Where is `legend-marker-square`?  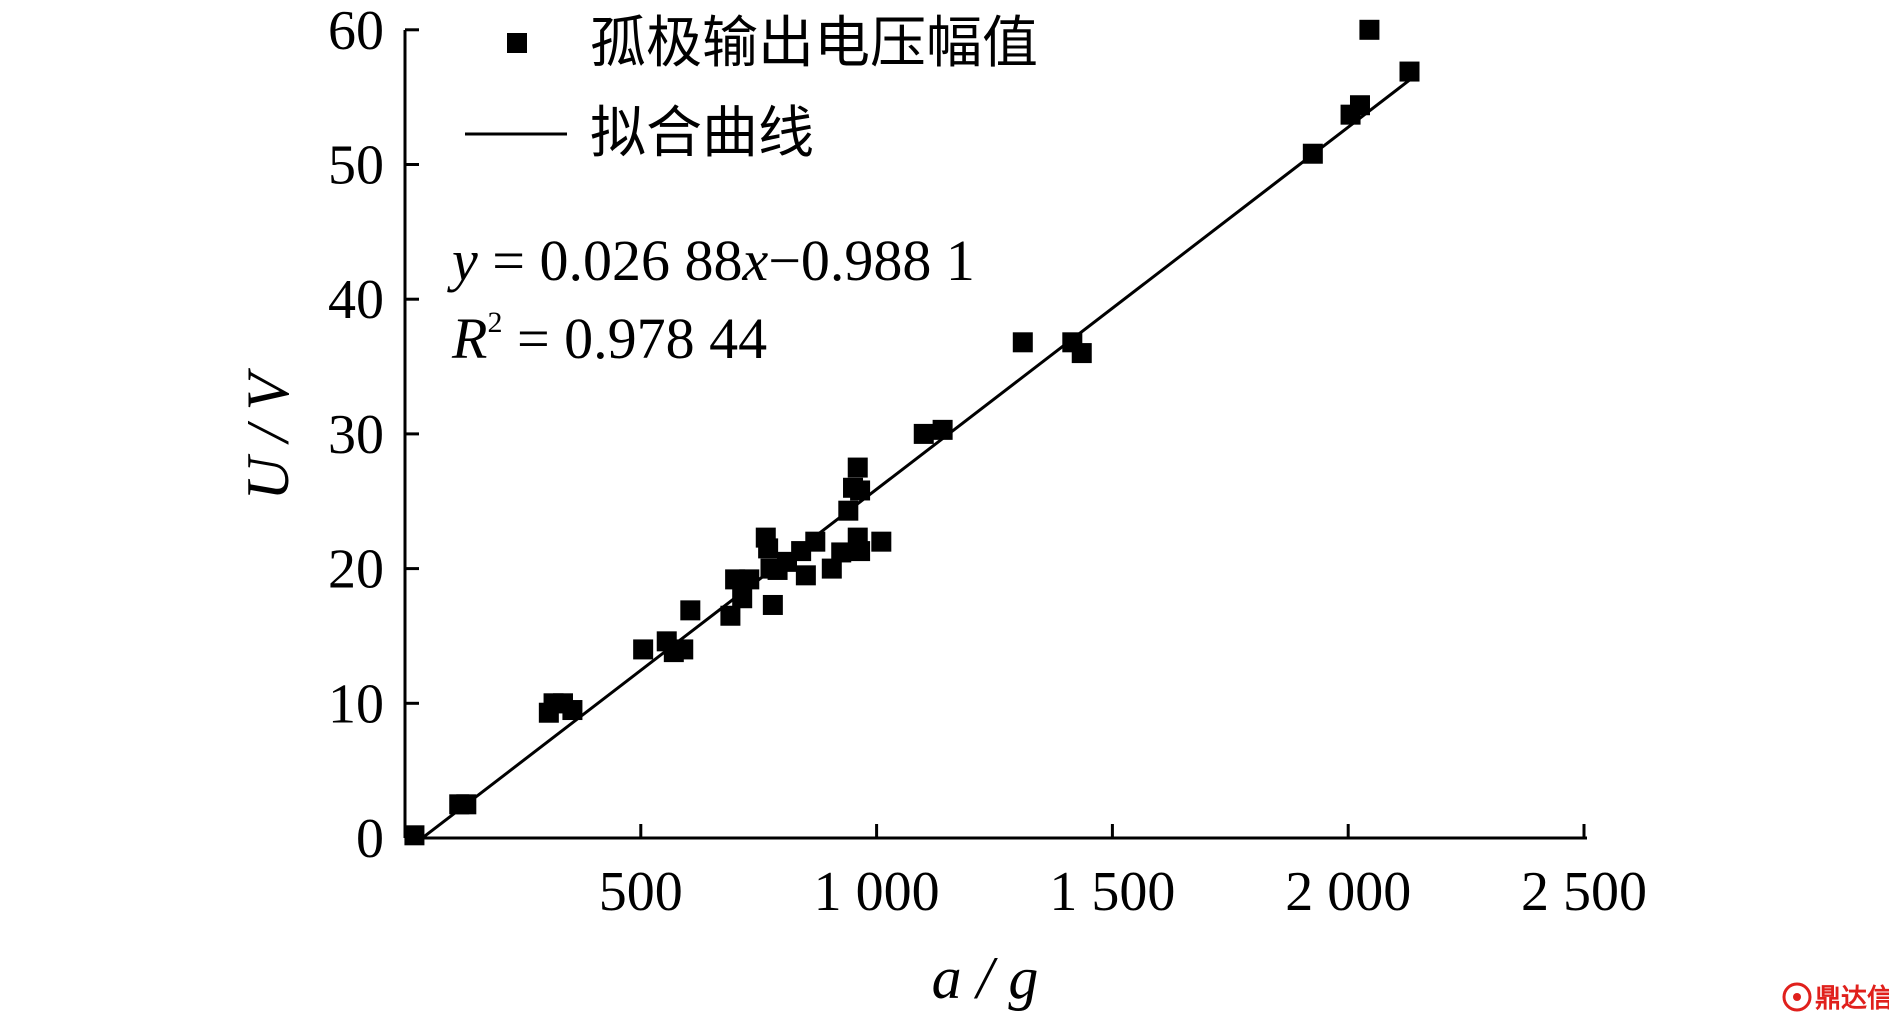 legend-marker-square is located at coordinates (517, 43).